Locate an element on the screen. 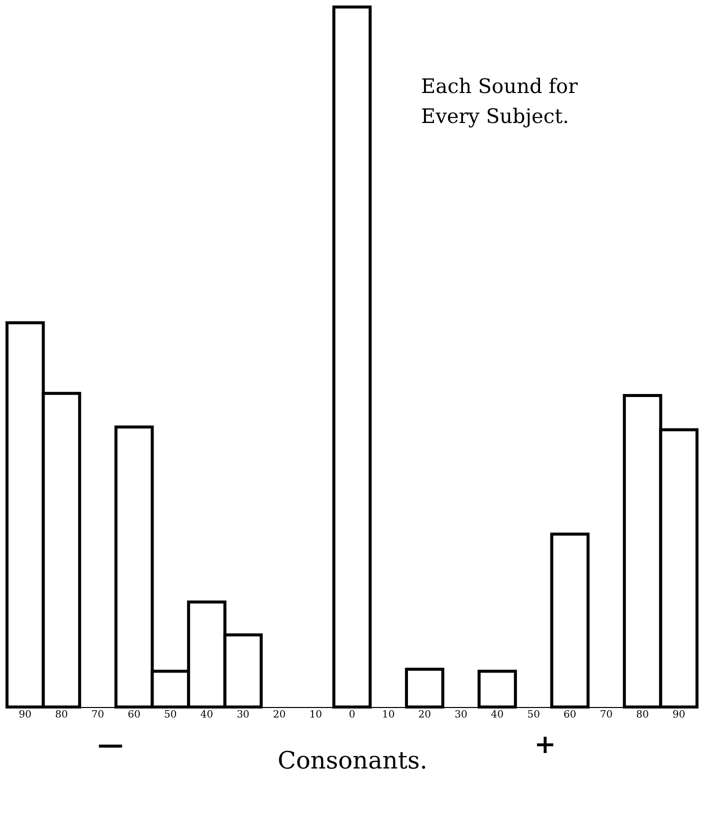 The width and height of the screenshot is (706, 823). x-axis-title: Consonants. is located at coordinates (353, 760).